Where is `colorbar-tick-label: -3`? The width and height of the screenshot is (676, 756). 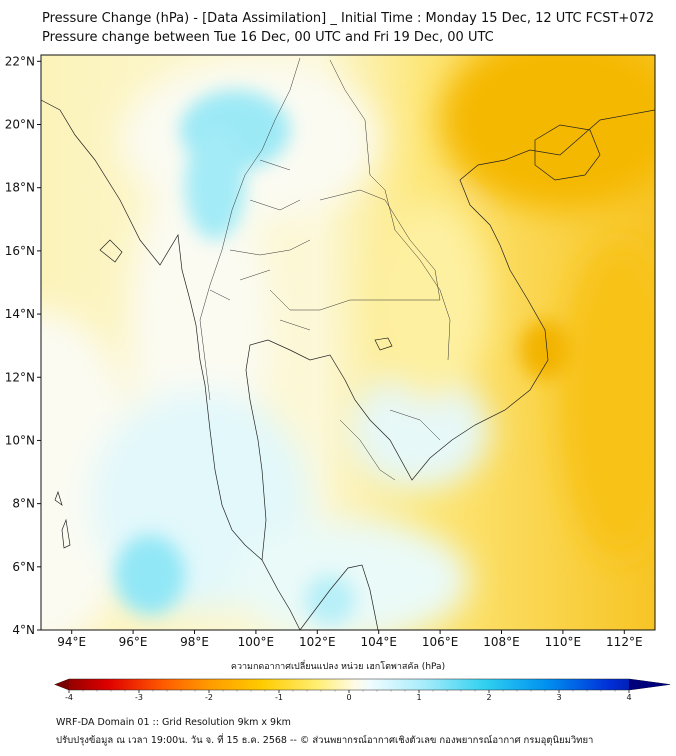 colorbar-tick-label: -3 is located at coordinates (139, 697).